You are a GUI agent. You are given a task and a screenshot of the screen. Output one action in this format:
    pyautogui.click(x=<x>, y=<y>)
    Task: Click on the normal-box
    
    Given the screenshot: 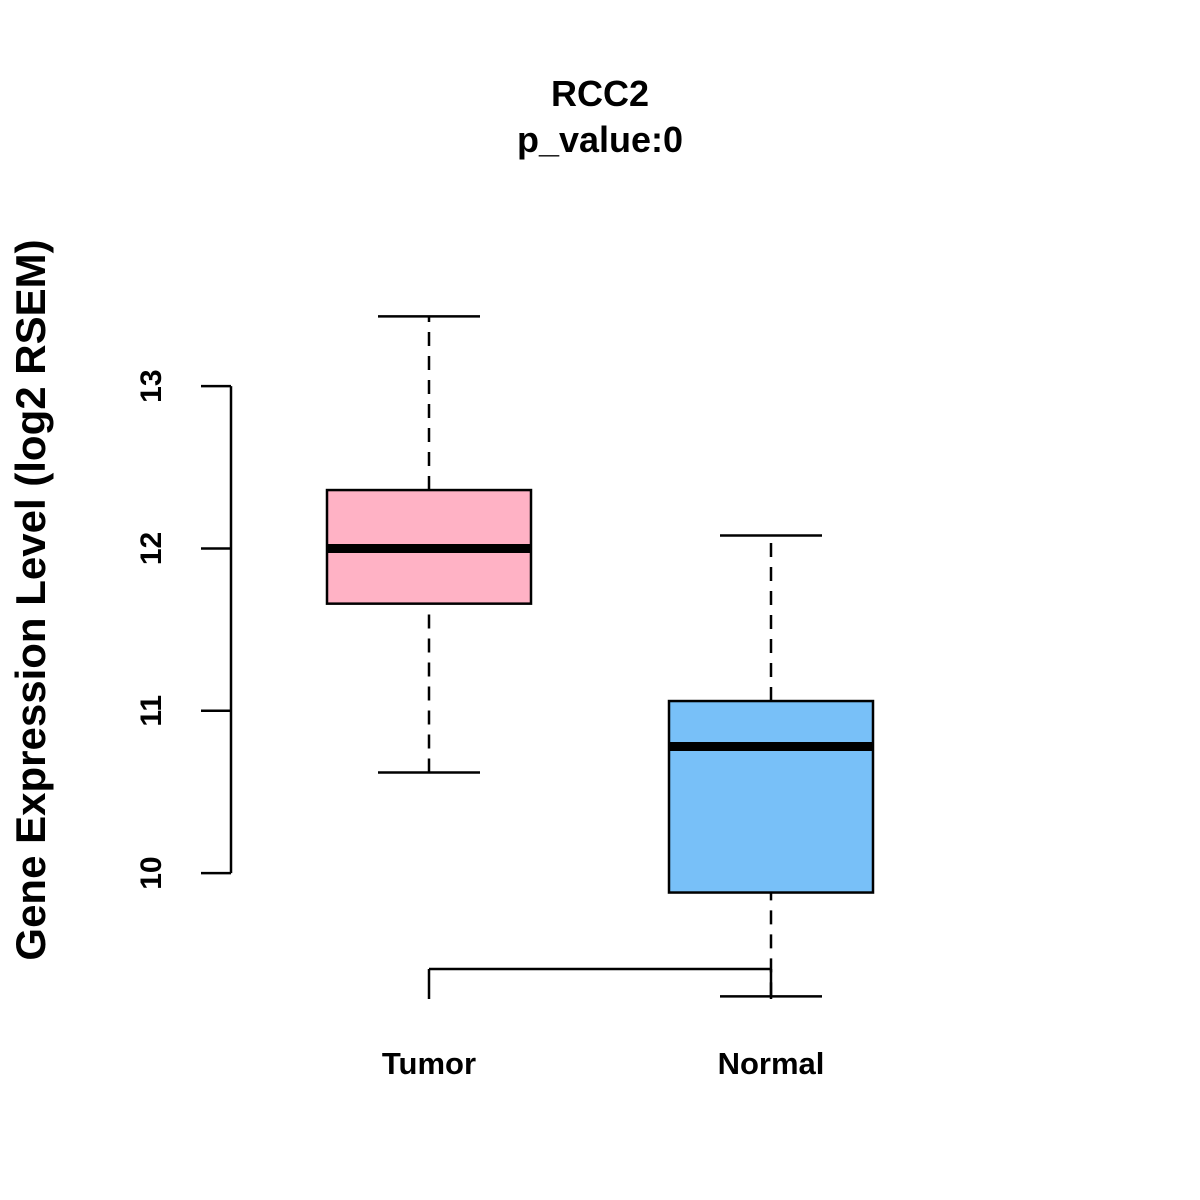 What is the action you would take?
    pyautogui.click(x=771, y=796)
    